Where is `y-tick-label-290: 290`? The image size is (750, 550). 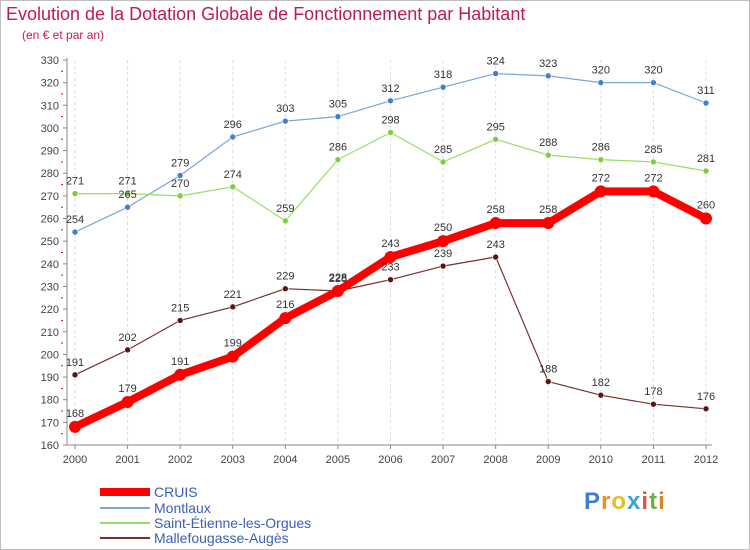 y-tick-label-290: 290 is located at coordinates (50, 152).